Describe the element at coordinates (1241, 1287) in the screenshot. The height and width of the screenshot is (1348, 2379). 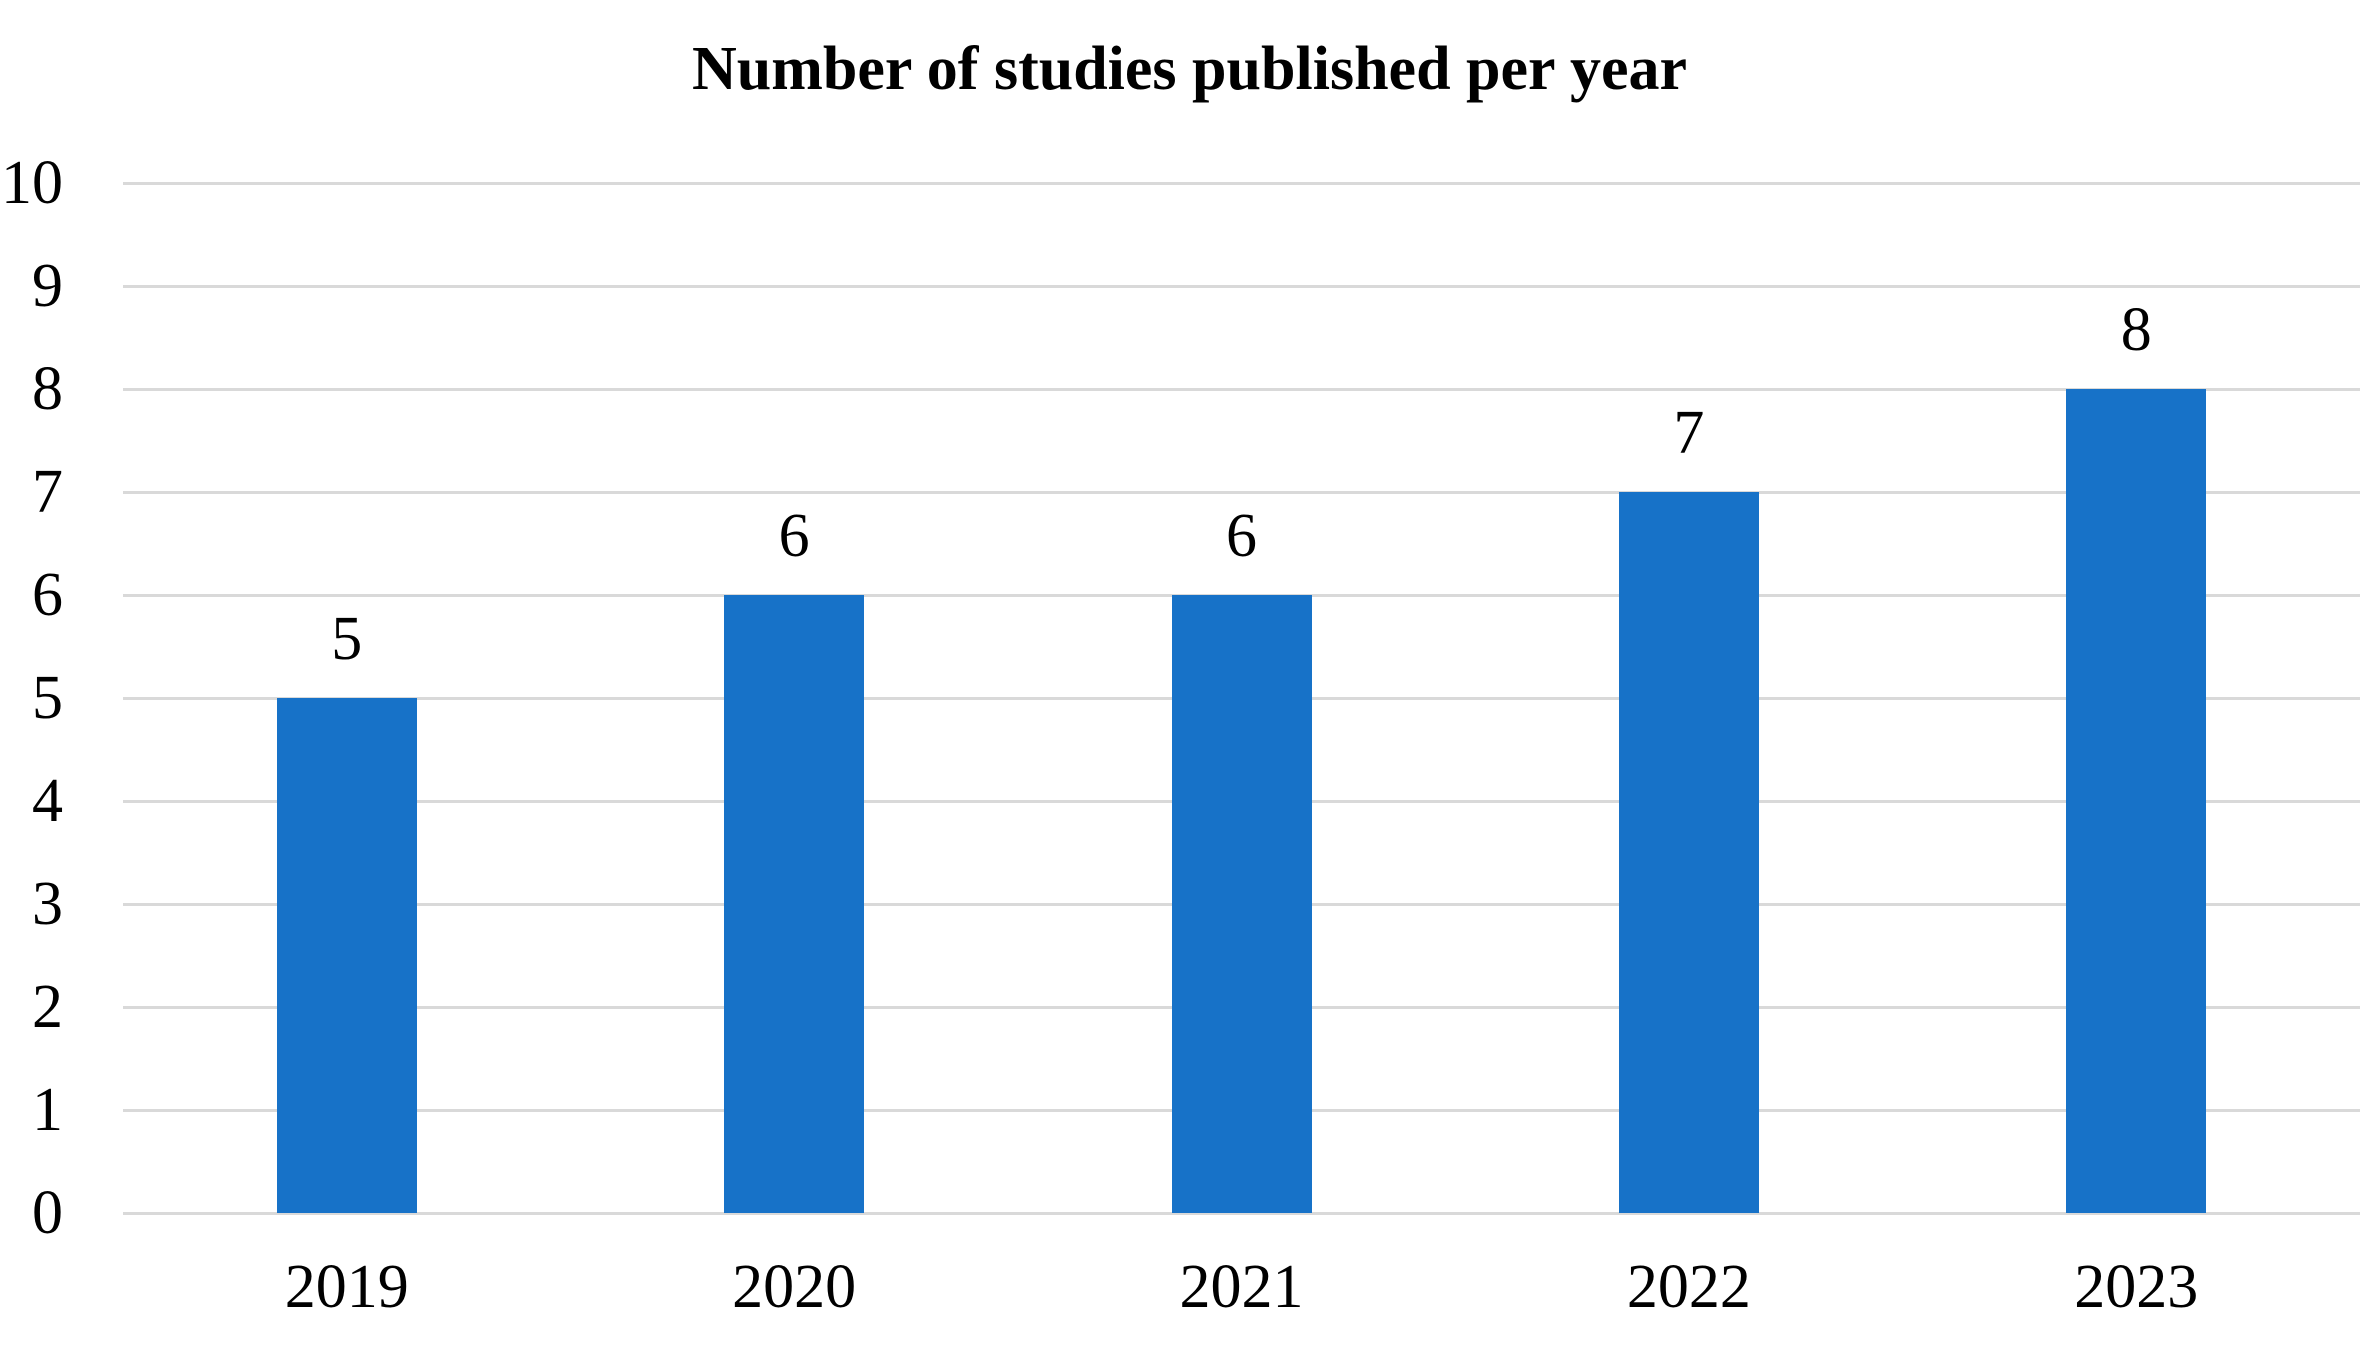
I see `x-axis-label-2021: 2021` at that location.